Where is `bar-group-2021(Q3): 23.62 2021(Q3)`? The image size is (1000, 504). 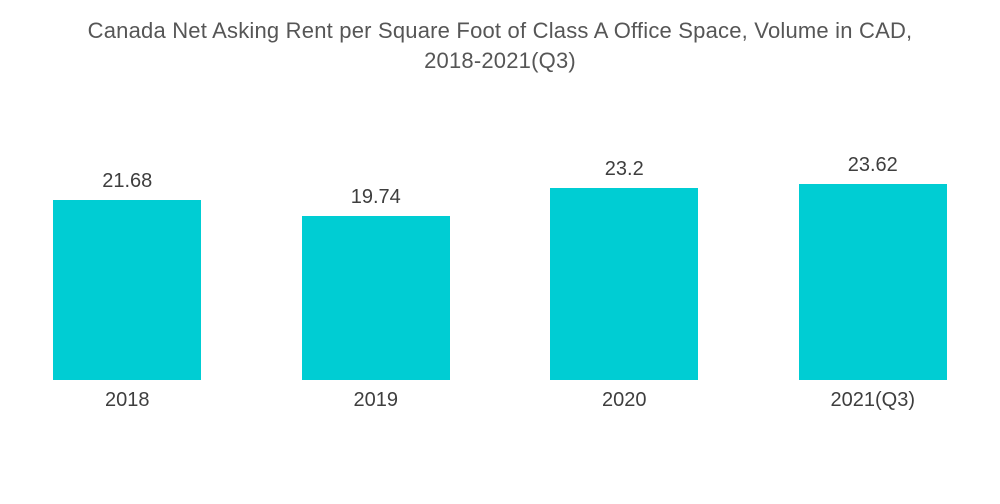 bar-group-2021(Q3): 23.62 2021(Q3) is located at coordinates (873, 282).